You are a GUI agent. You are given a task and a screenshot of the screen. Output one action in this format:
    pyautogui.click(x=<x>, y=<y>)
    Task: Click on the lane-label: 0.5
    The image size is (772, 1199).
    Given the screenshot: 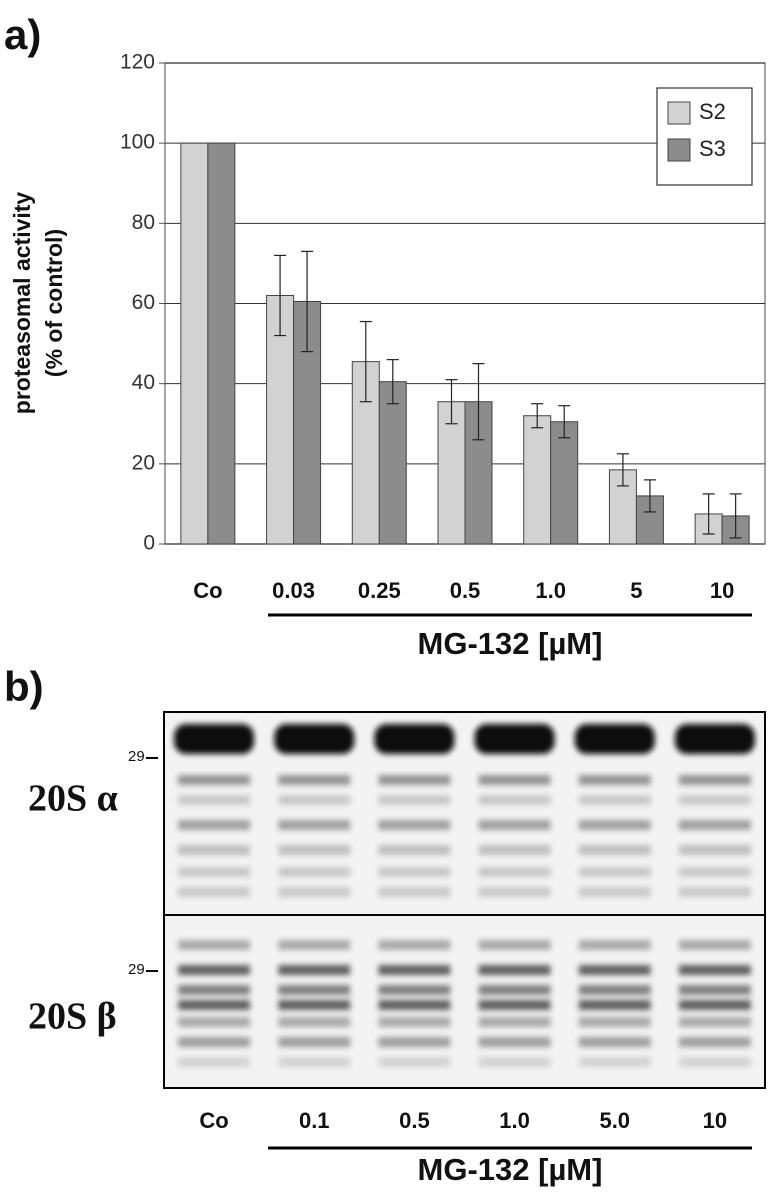 What is the action you would take?
    pyautogui.click(x=414, y=1120)
    